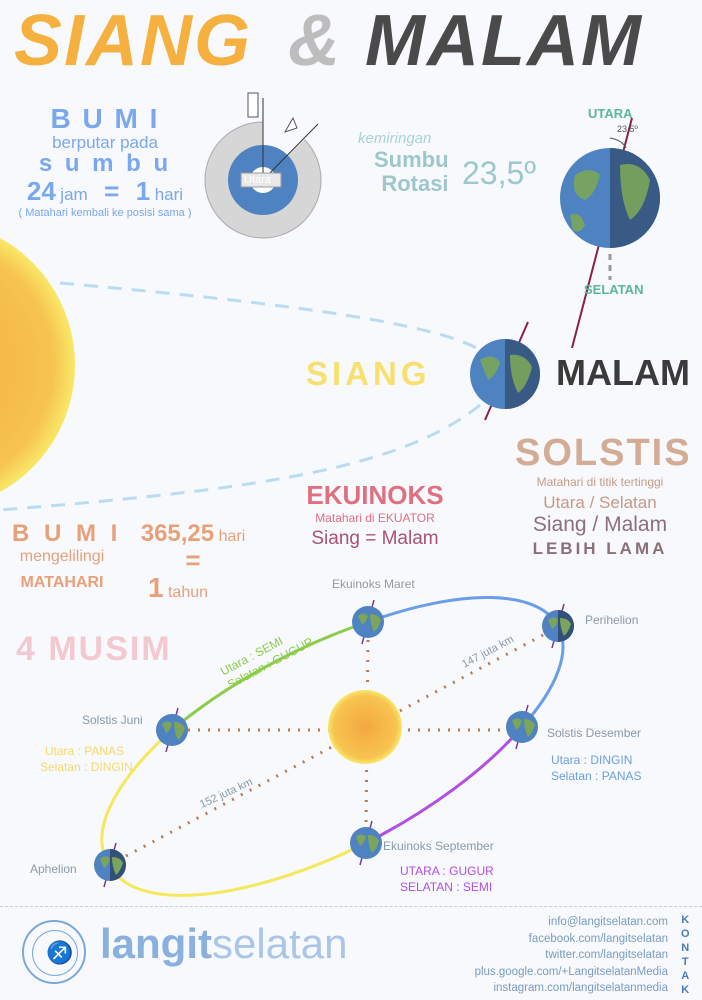  What do you see at coordinates (351, 906) in the screenshot?
I see `footer-divider` at bounding box center [351, 906].